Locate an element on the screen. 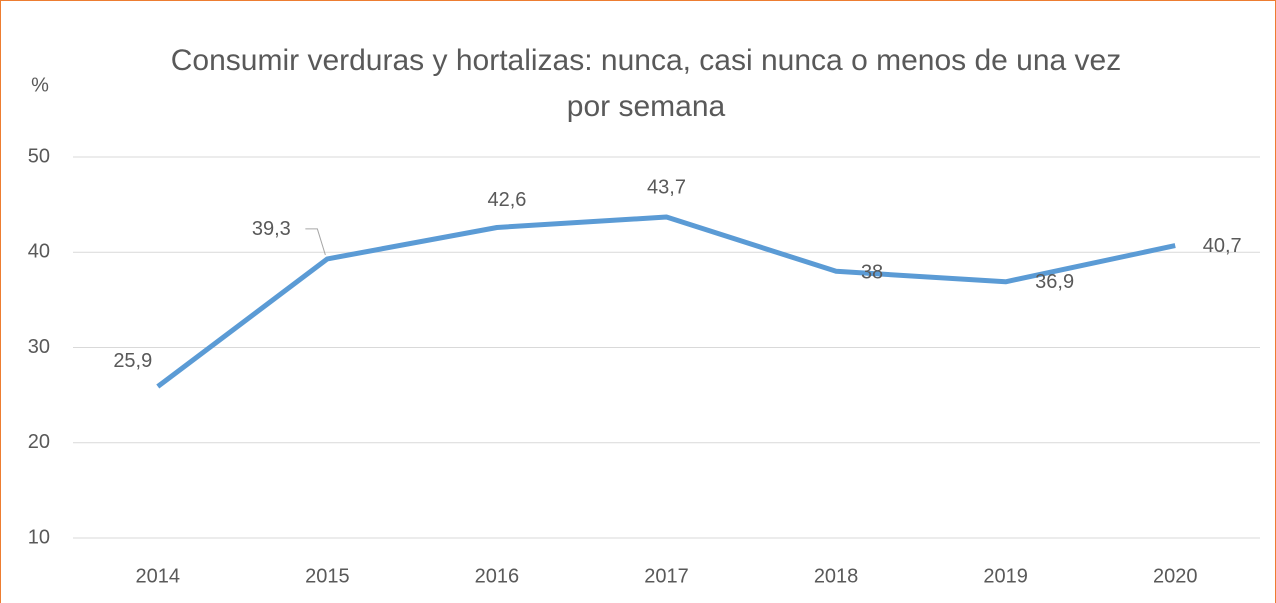 Image resolution: width=1276 pixels, height=603 pixels. x-tick-label: 2015 is located at coordinates (327, 576).